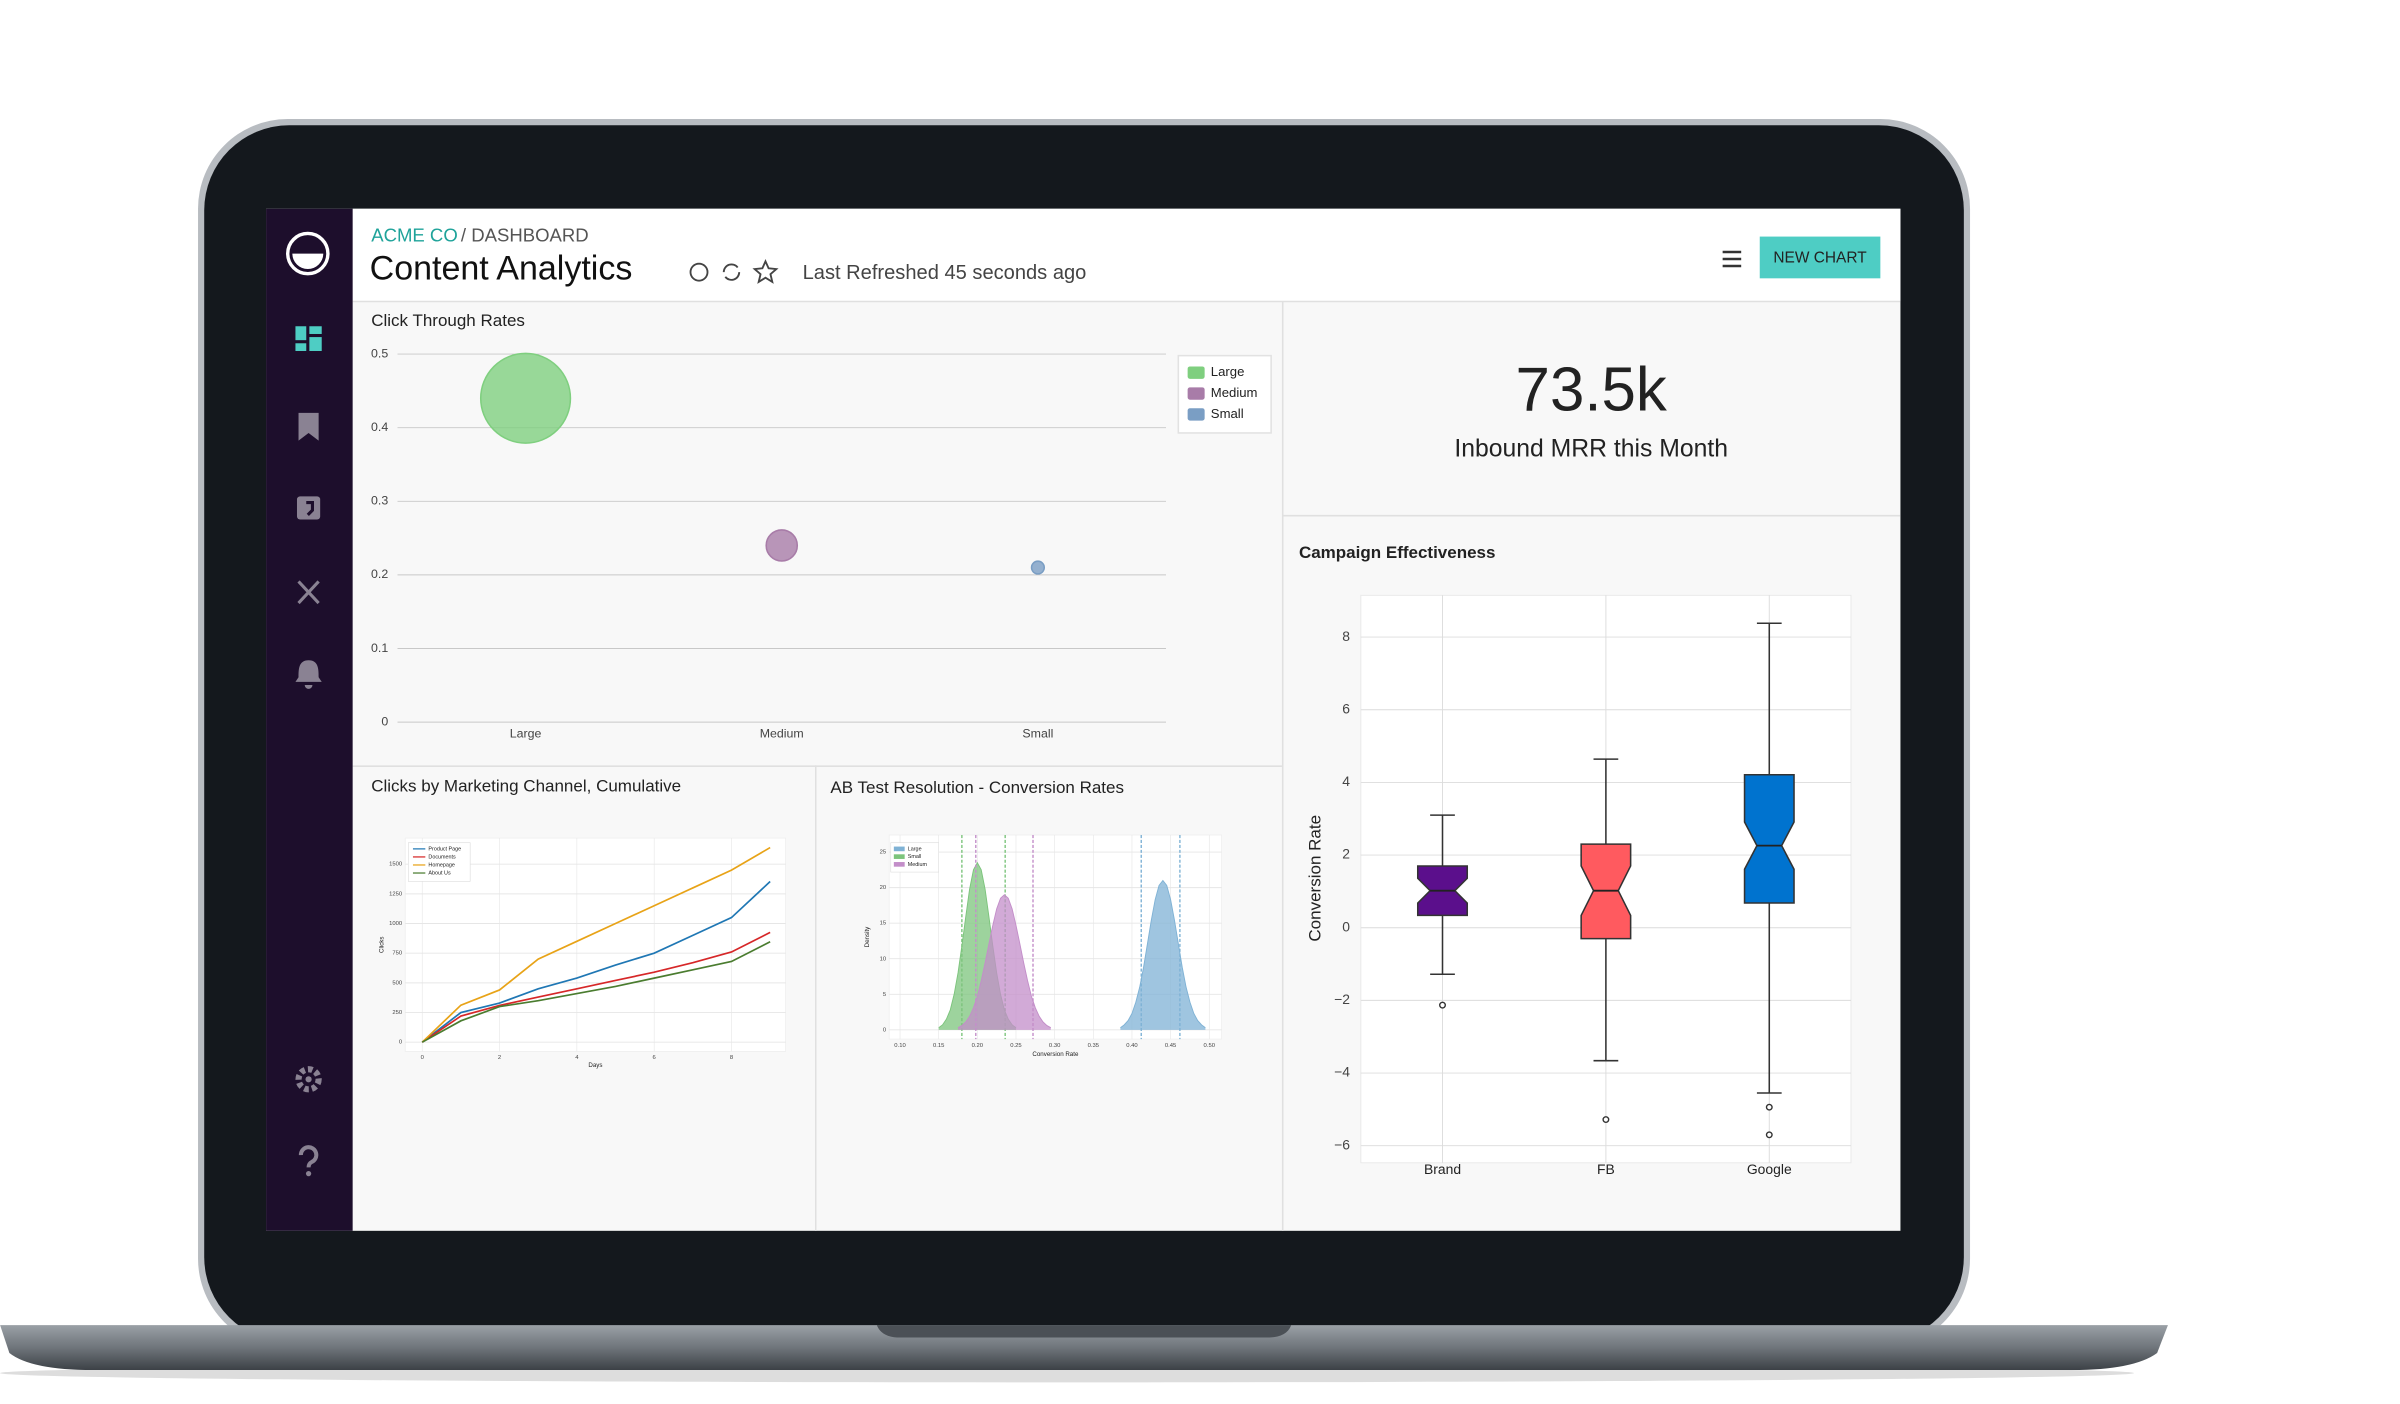 This screenshot has width=2400, height=1404. What do you see at coordinates (379, 353) in the screenshot?
I see `y-tick-label: 0.5` at bounding box center [379, 353].